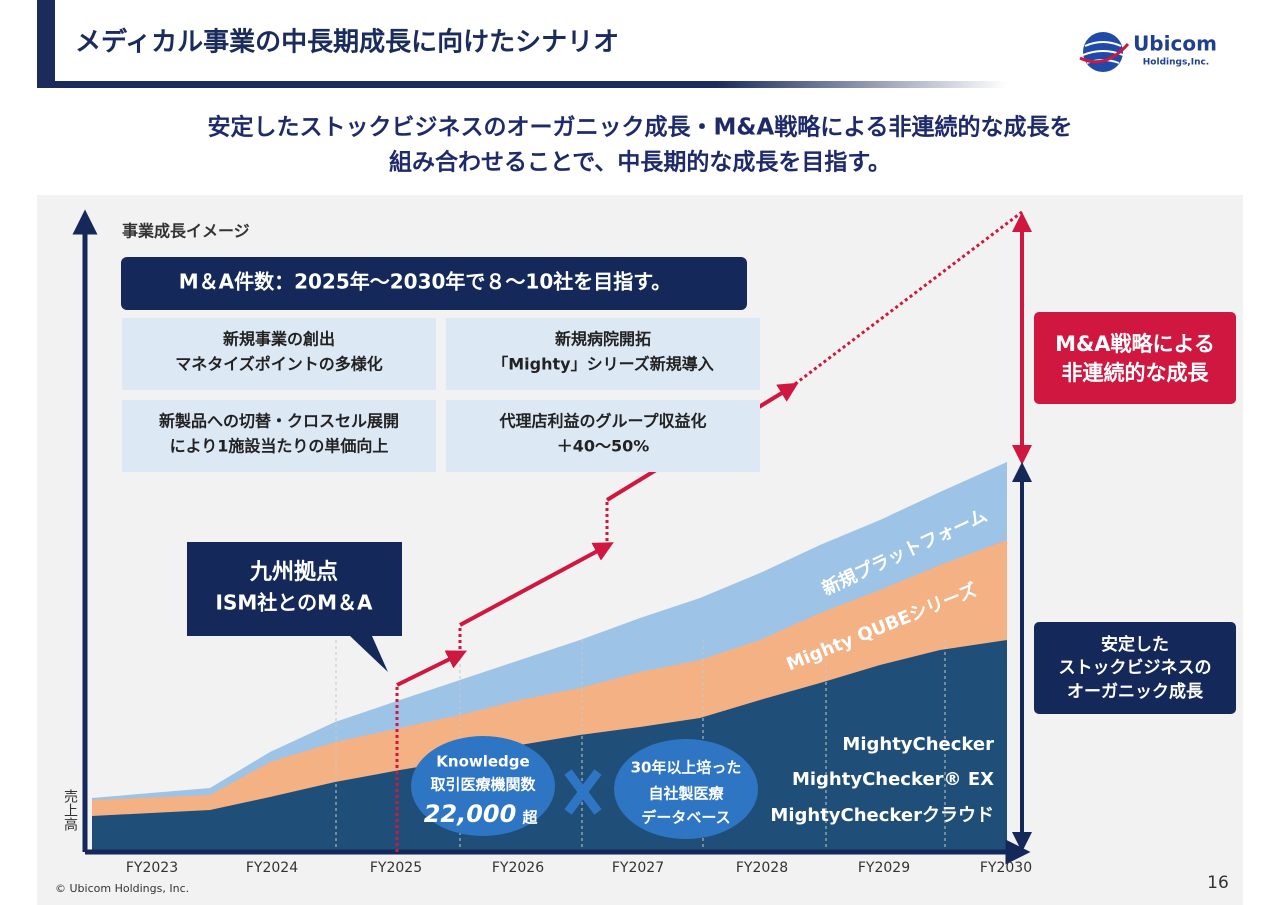  I want to click on subtitle: 安定したストックビジネスのオーガニック成長・M&A戦略による非連続的な成長を, so click(639, 127).